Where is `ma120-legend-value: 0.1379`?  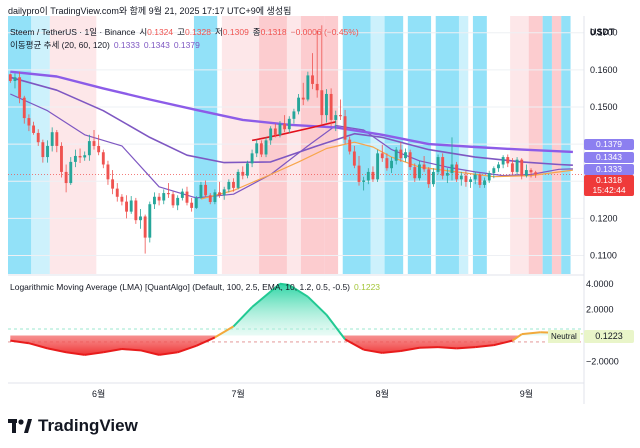 ma120-legend-value: 0.1379 is located at coordinates (186, 45).